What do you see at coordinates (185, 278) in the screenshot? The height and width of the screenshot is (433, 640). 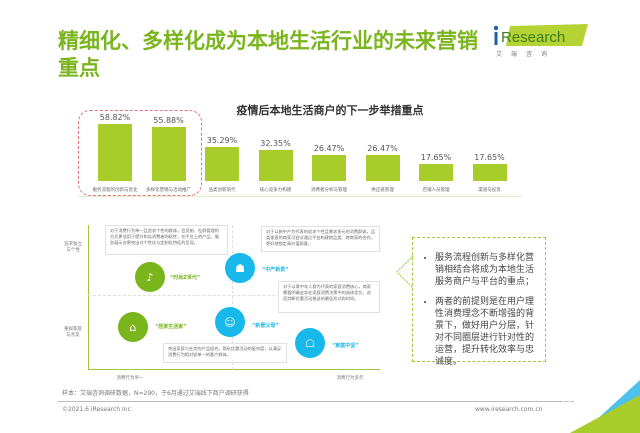 I see `persona-z-generation: “时尚Z世代”` at bounding box center [185, 278].